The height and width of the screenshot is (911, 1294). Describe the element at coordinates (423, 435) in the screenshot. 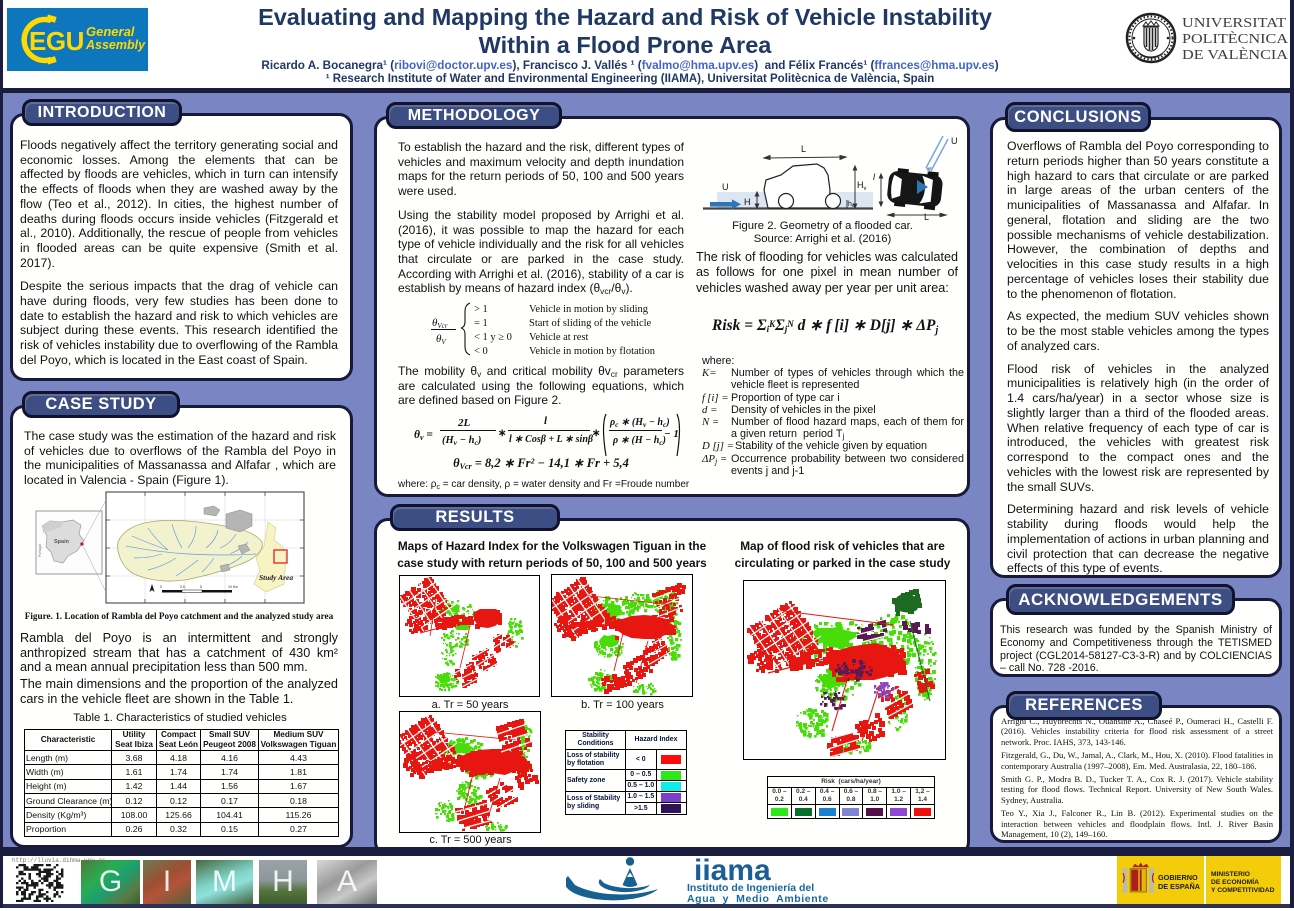

I see `svg-text: θv =` at that location.